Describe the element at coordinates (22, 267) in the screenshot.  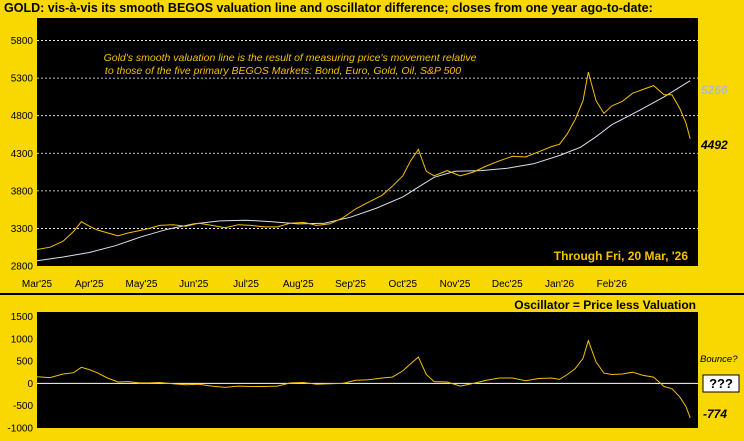
I see `price-y-tick: 2800` at that location.